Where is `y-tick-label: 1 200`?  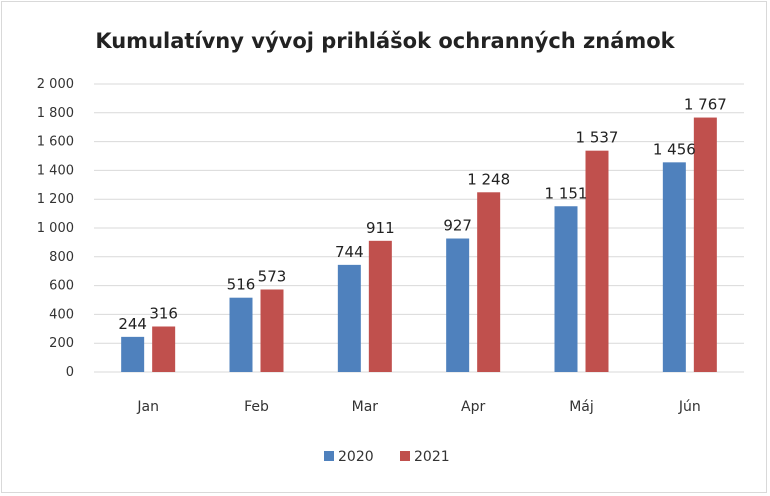 y-tick-label: 1 200 is located at coordinates (55, 199).